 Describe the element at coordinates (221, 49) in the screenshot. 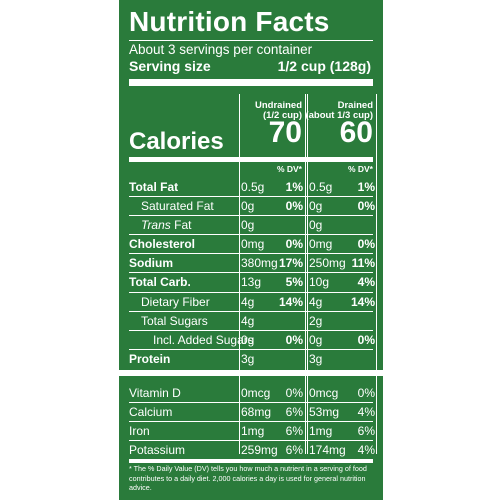

I see `servings-per-container: About 3 servings per container` at that location.